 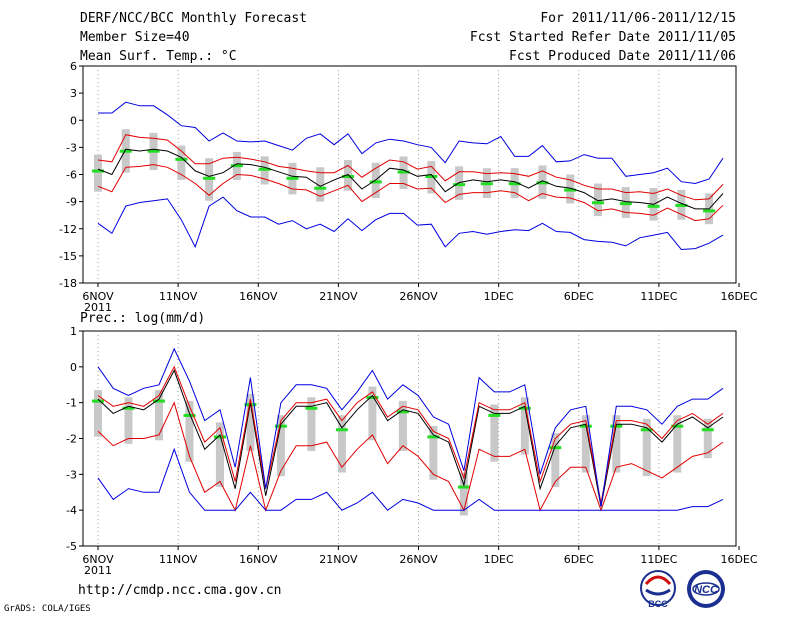 What do you see at coordinates (68, 283) in the screenshot?
I see `y-tick-label: -18` at bounding box center [68, 283].